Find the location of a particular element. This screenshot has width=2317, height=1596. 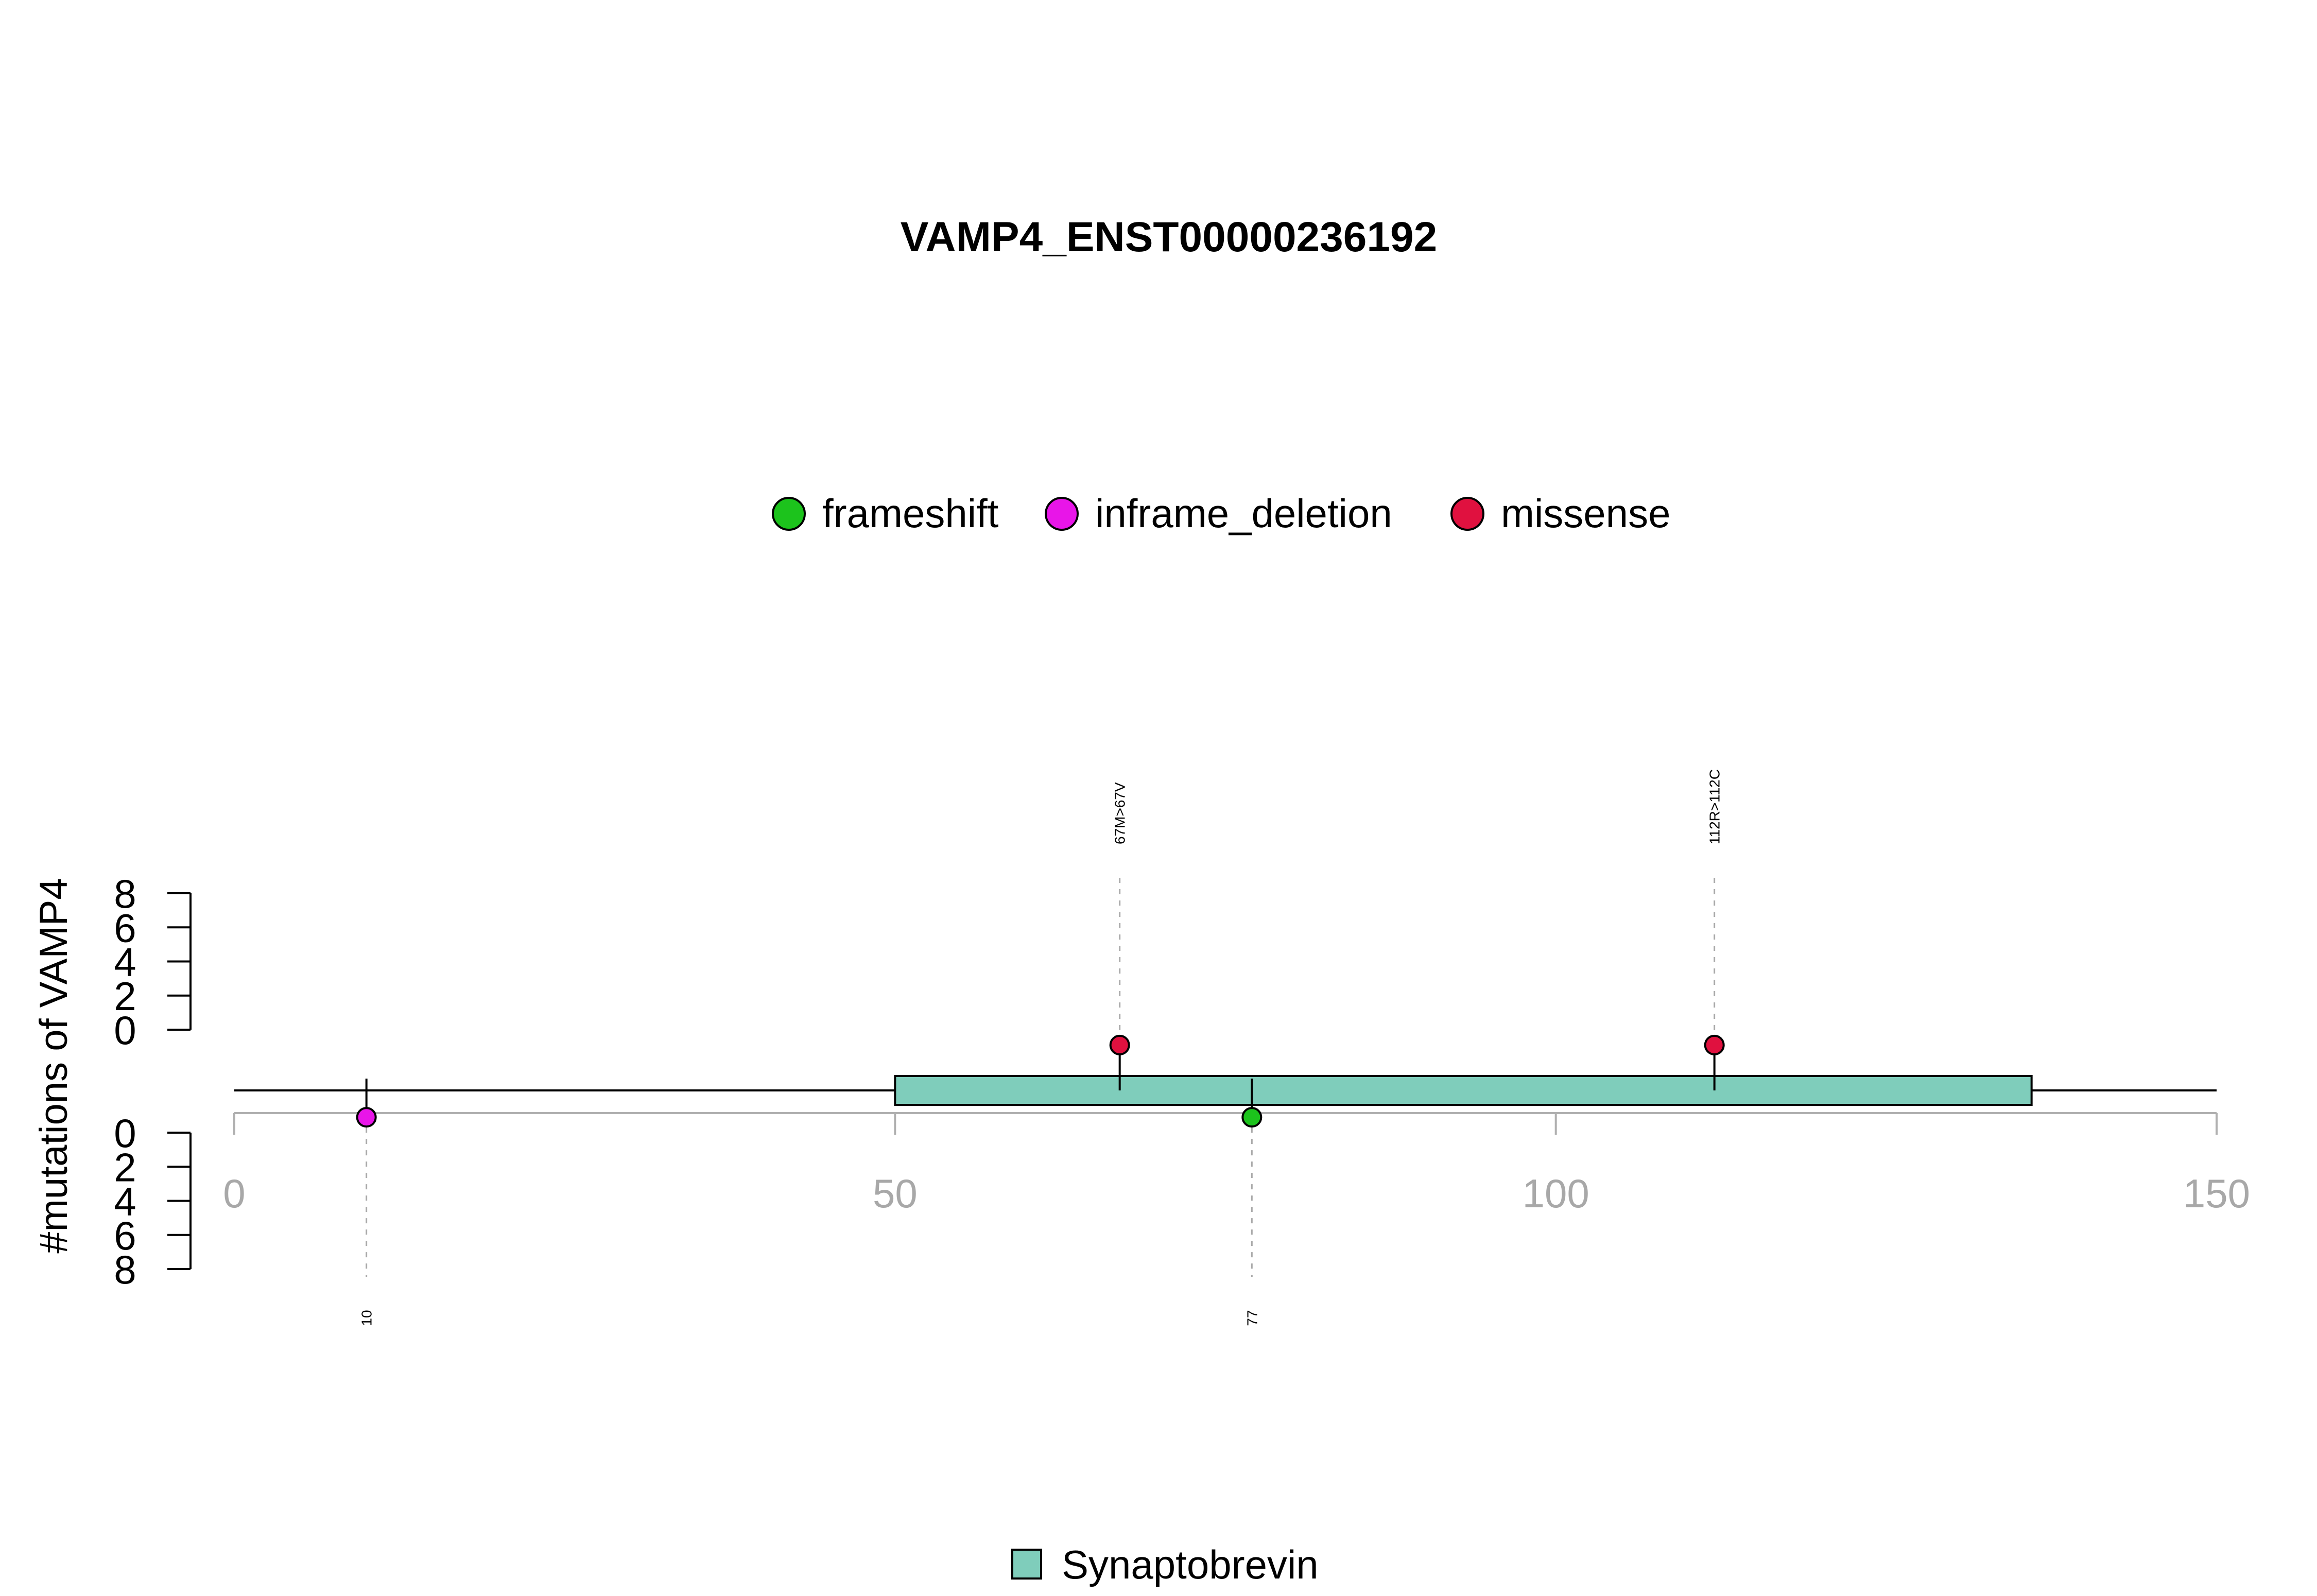

y-top-tick-label: 2 is located at coordinates (125, 996).